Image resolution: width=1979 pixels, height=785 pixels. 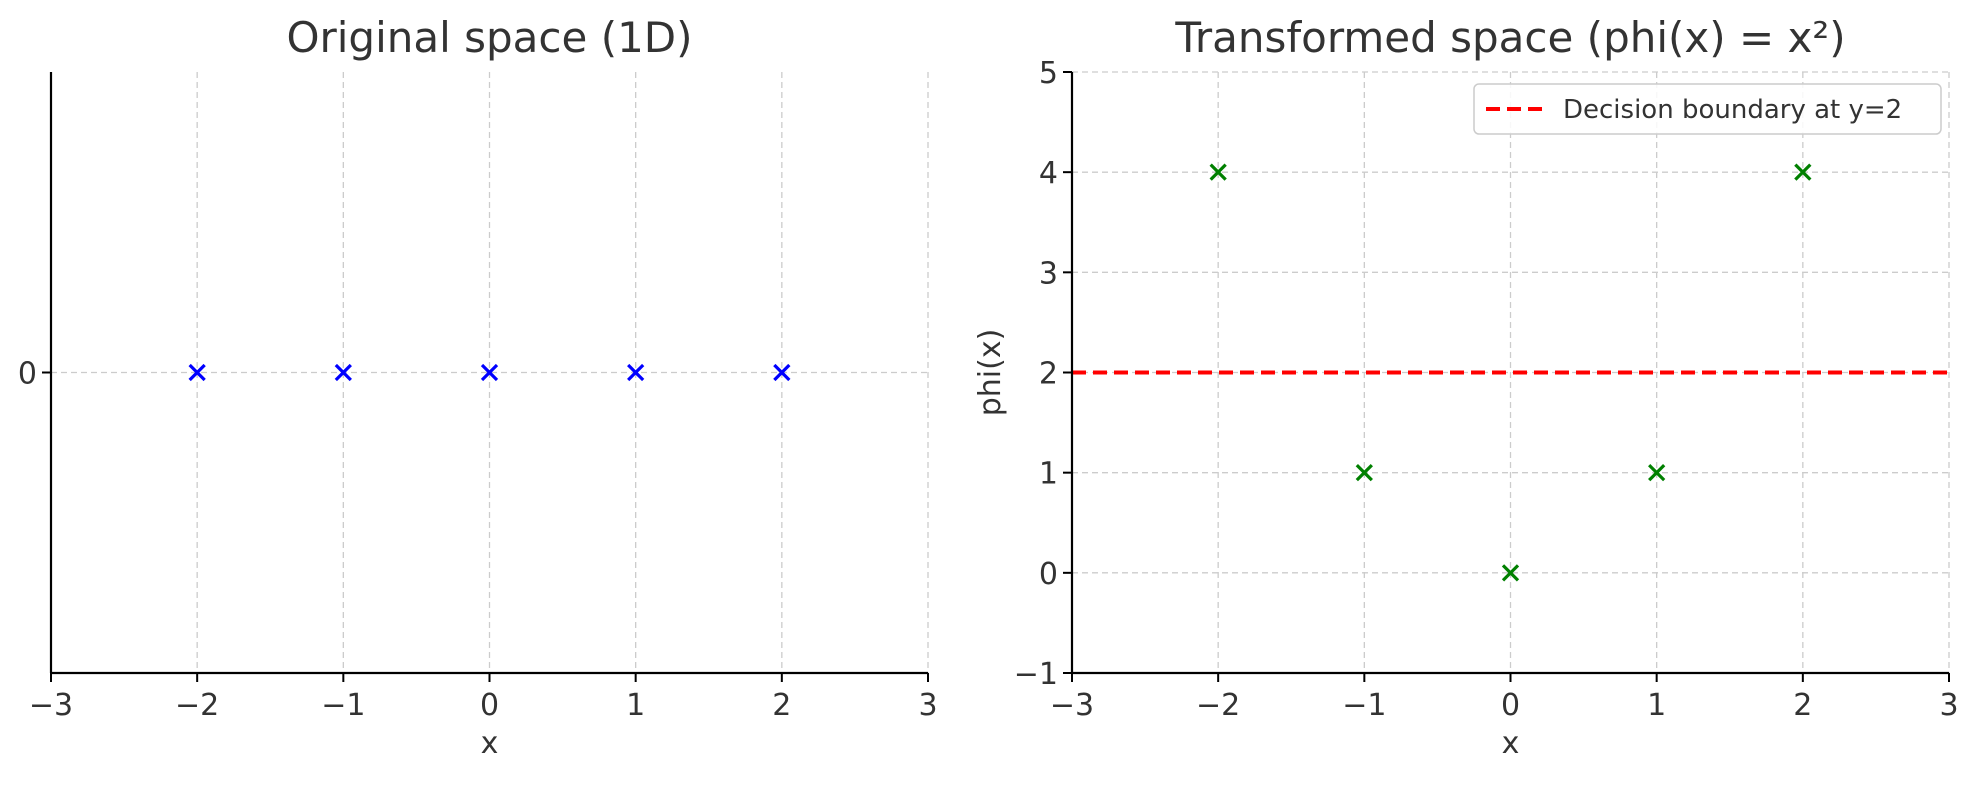 I want to click on y-tick-label: 1, so click(x=1048, y=474).